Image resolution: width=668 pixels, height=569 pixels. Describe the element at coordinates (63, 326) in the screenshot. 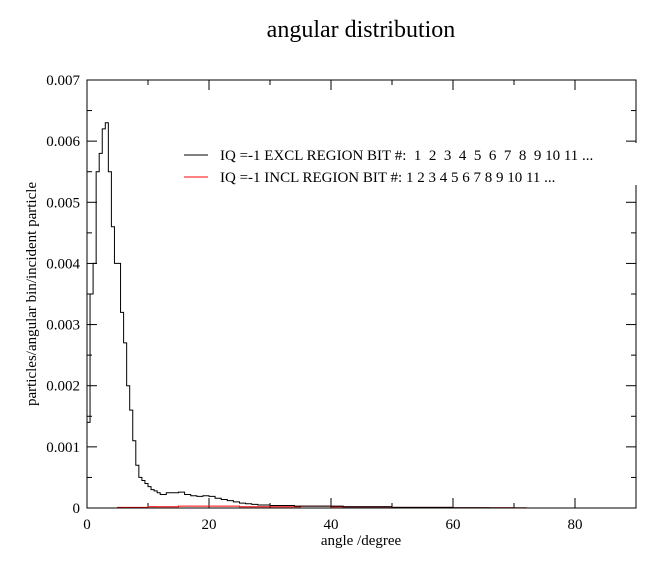

I see `y-tick-label: 0.003` at that location.